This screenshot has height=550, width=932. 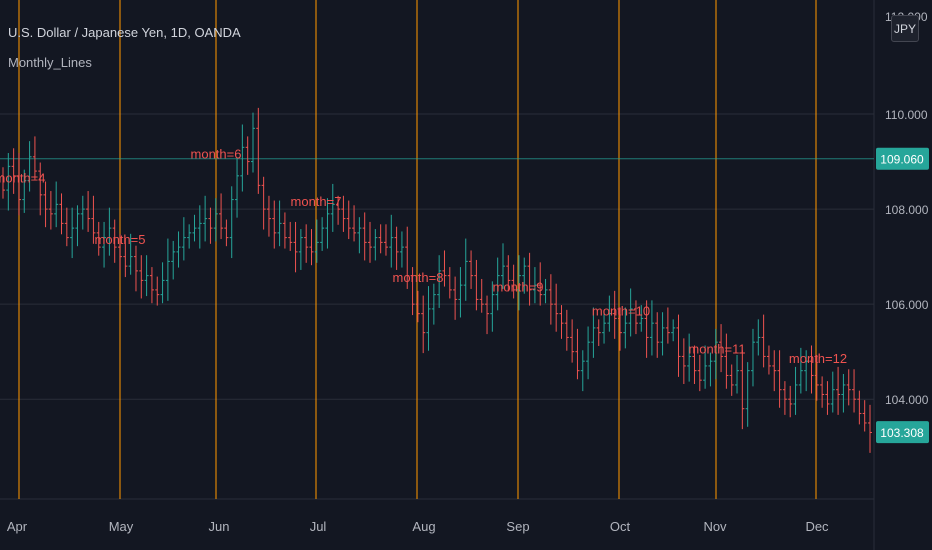 What do you see at coordinates (423, 526) in the screenshot?
I see `x-tick-label: Aug` at bounding box center [423, 526].